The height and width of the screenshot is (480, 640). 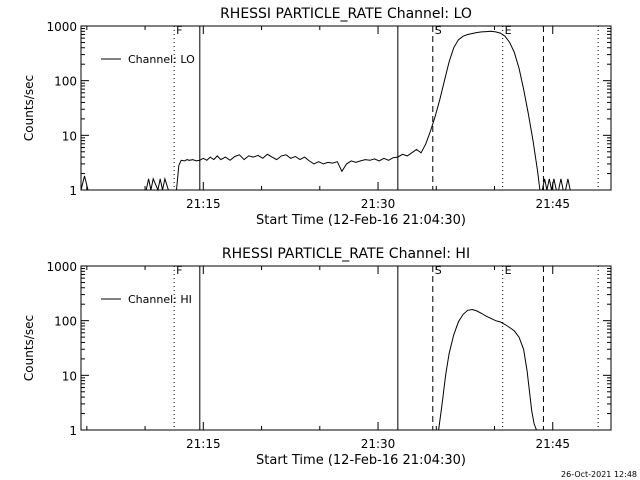 What do you see at coordinates (346, 254) in the screenshot?
I see `chart-title: RHESSI PARTICLE_RATE Channel: HI` at bounding box center [346, 254].